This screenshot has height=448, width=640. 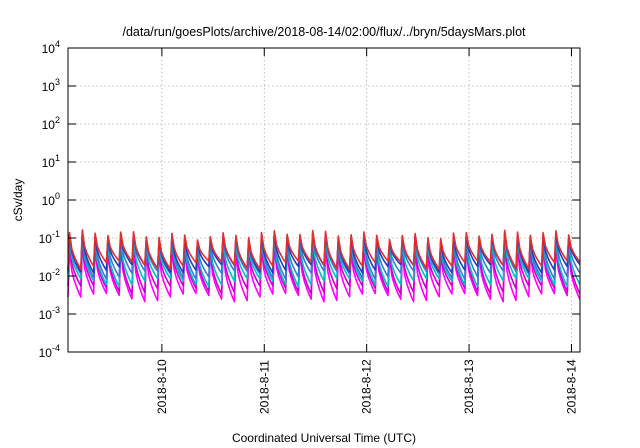 I want to click on x-tick-label: 2018-8-12, so click(x=367, y=386).